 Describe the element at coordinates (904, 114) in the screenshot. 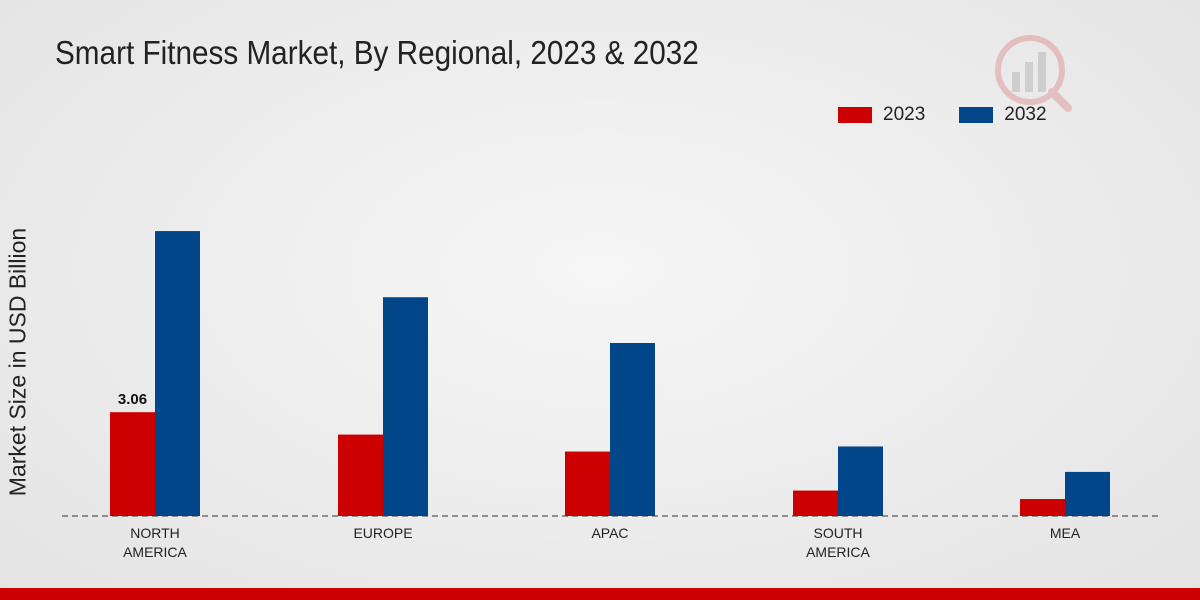

I see `legend-label-2023: 2023` at that location.